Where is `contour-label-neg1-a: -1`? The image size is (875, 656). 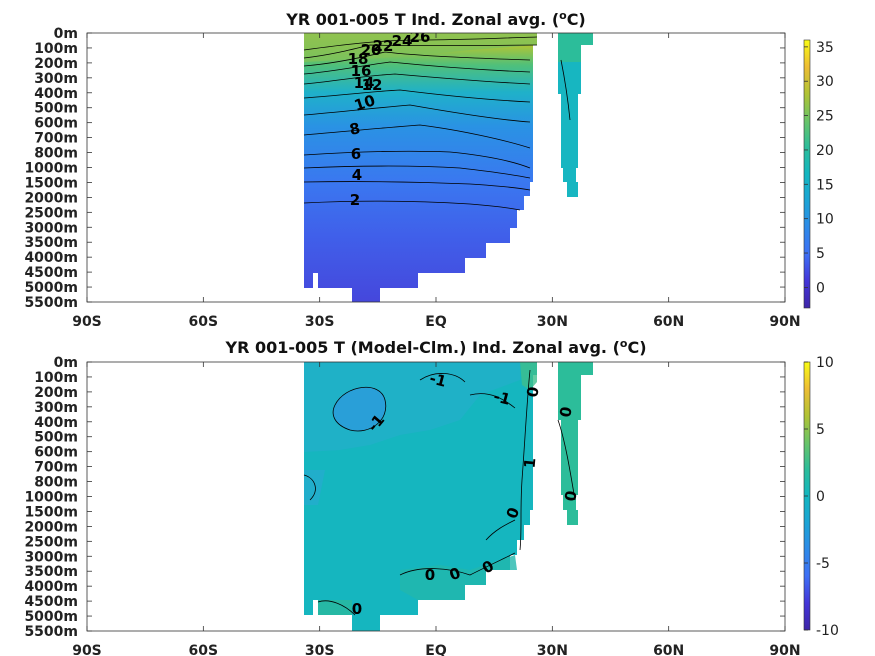 contour-label-neg1-a: -1 is located at coordinates (438, 380).